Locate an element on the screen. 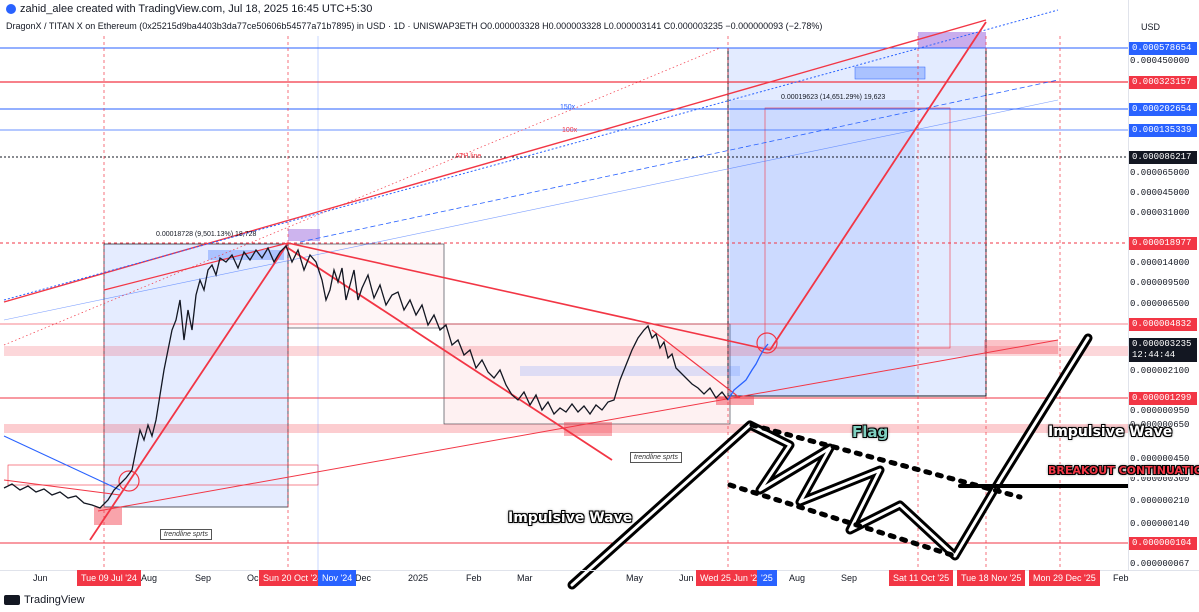  price-tick-label: 0.000031000 is located at coordinates (1160, 213).